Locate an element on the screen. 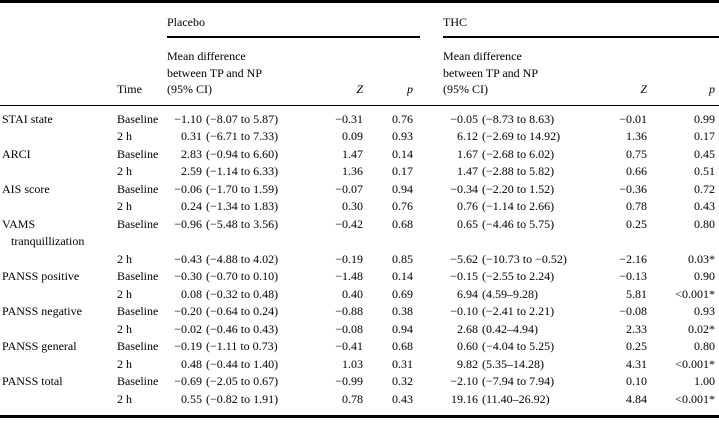  header-gap is located at coordinates (432, 71).